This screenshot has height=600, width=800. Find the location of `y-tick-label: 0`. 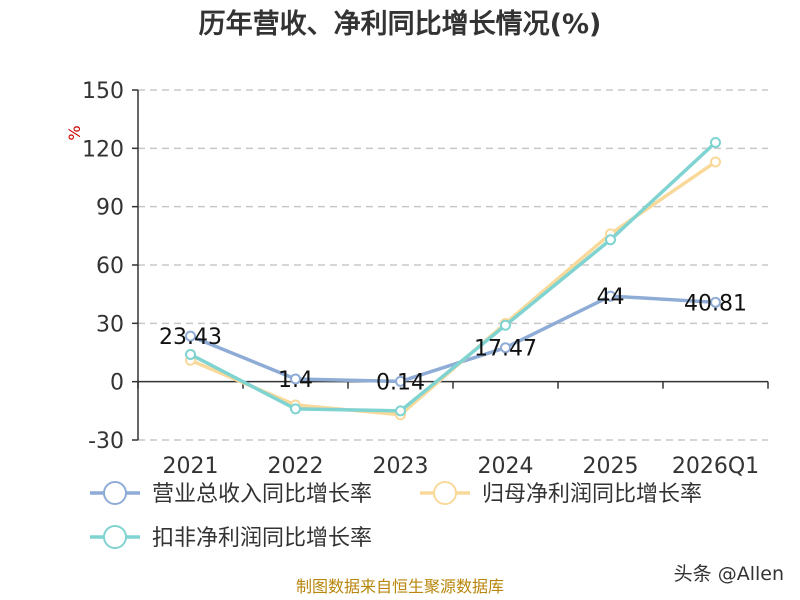

y-tick-label: 0 is located at coordinates (117, 383).